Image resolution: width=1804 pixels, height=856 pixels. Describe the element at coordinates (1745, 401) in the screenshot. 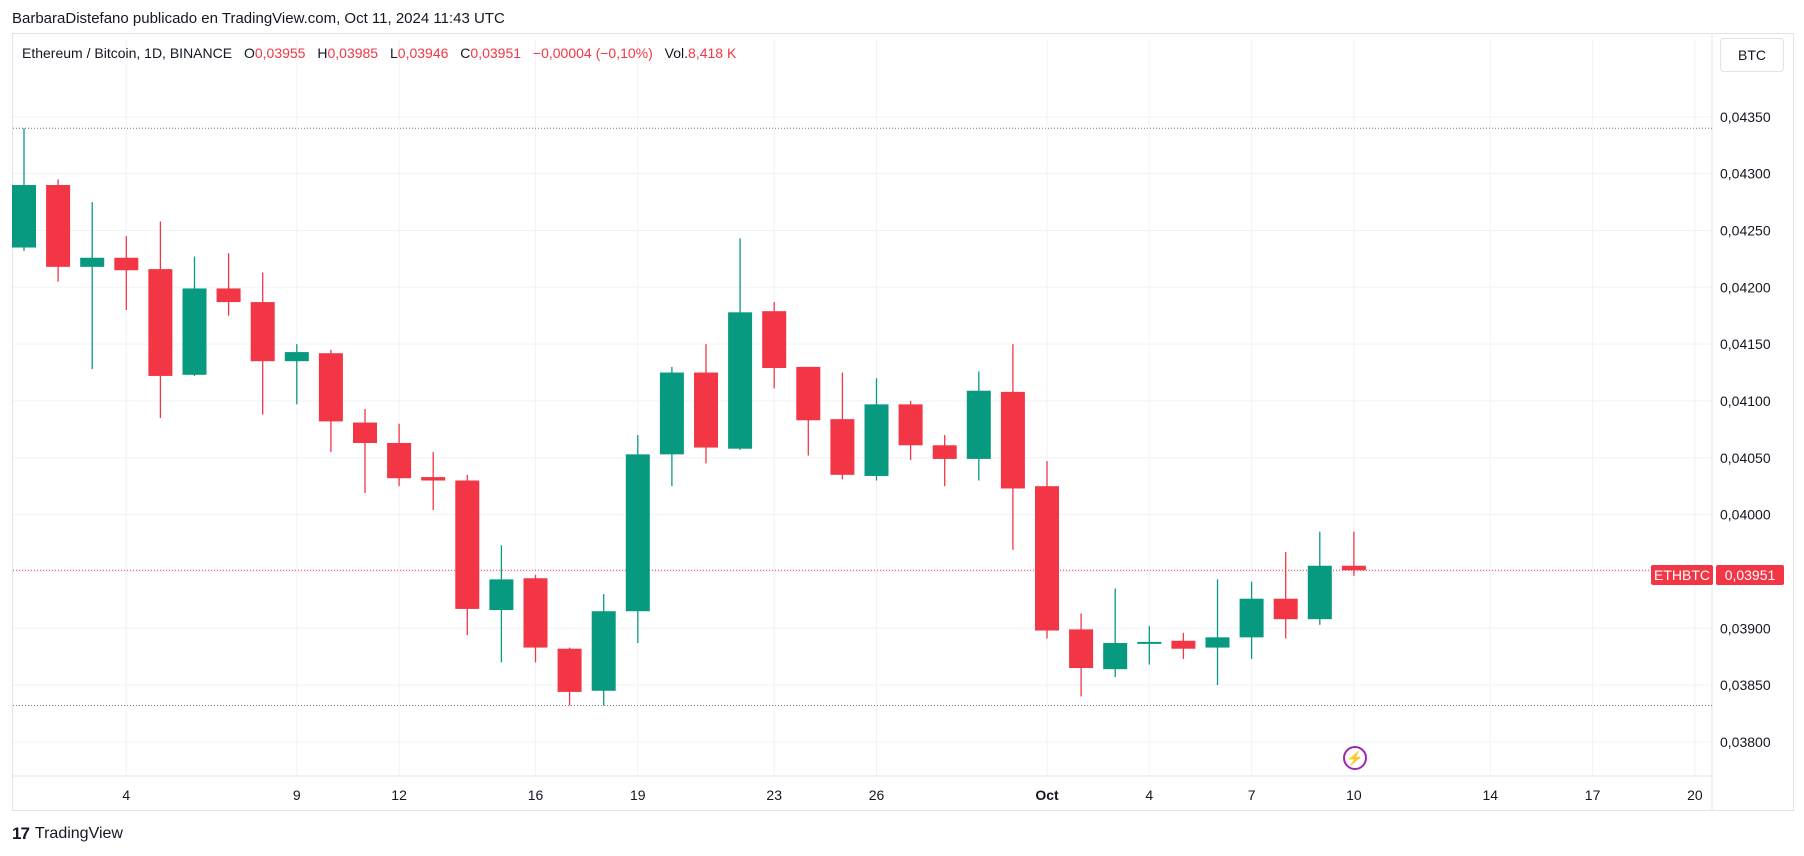

I see `y-tick-label: 0,04100` at that location.